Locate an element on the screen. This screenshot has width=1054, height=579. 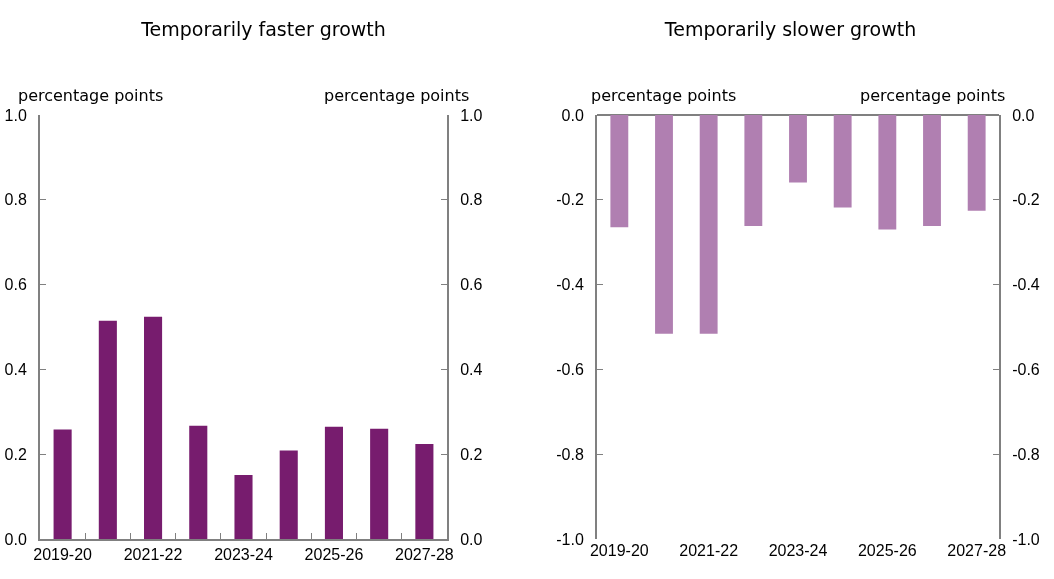
y-tick-label: 0.2 is located at coordinates (15, 454).